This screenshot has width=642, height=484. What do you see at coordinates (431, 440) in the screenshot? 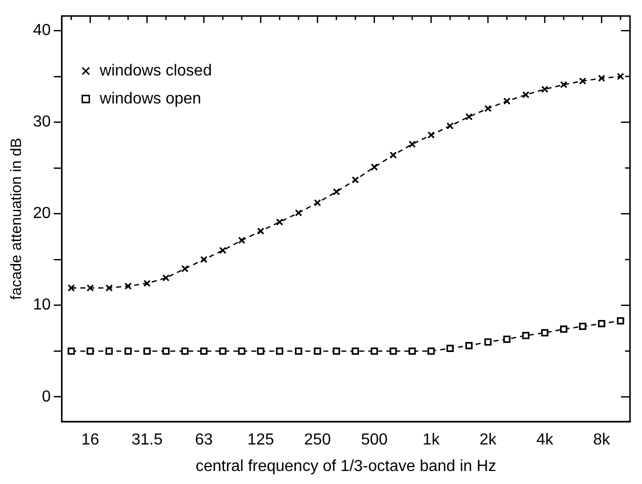
I see `x-tick-label: 1k` at bounding box center [431, 440].